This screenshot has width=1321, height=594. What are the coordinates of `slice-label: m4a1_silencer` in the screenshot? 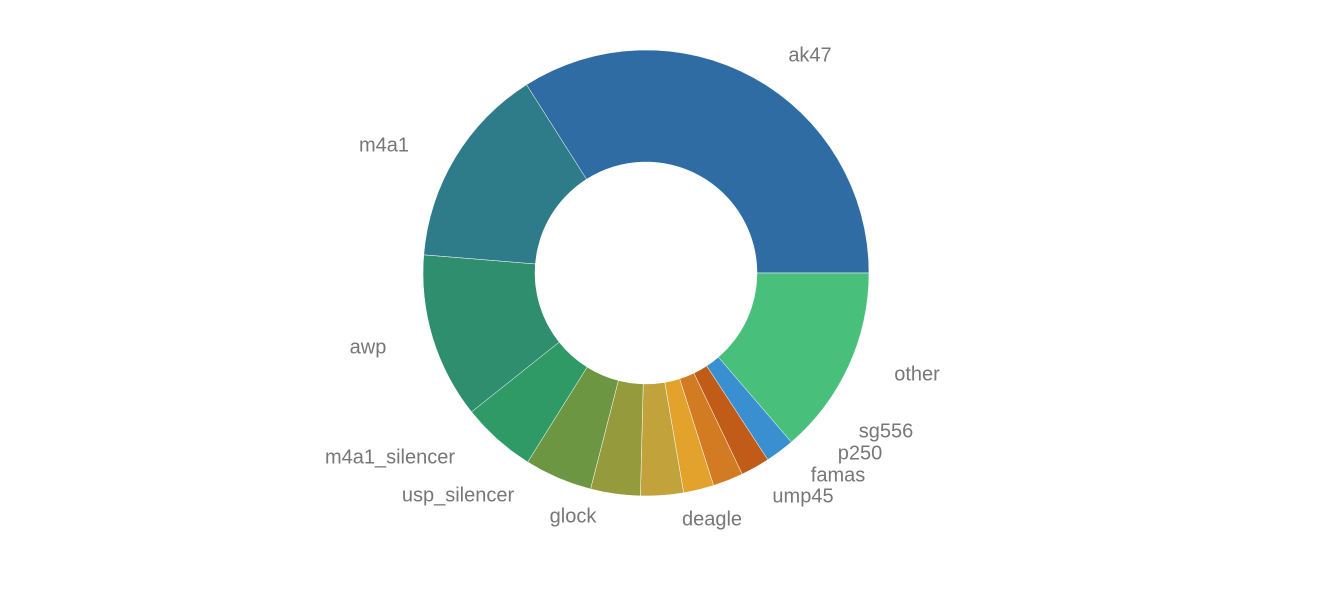 It's located at (390, 457).